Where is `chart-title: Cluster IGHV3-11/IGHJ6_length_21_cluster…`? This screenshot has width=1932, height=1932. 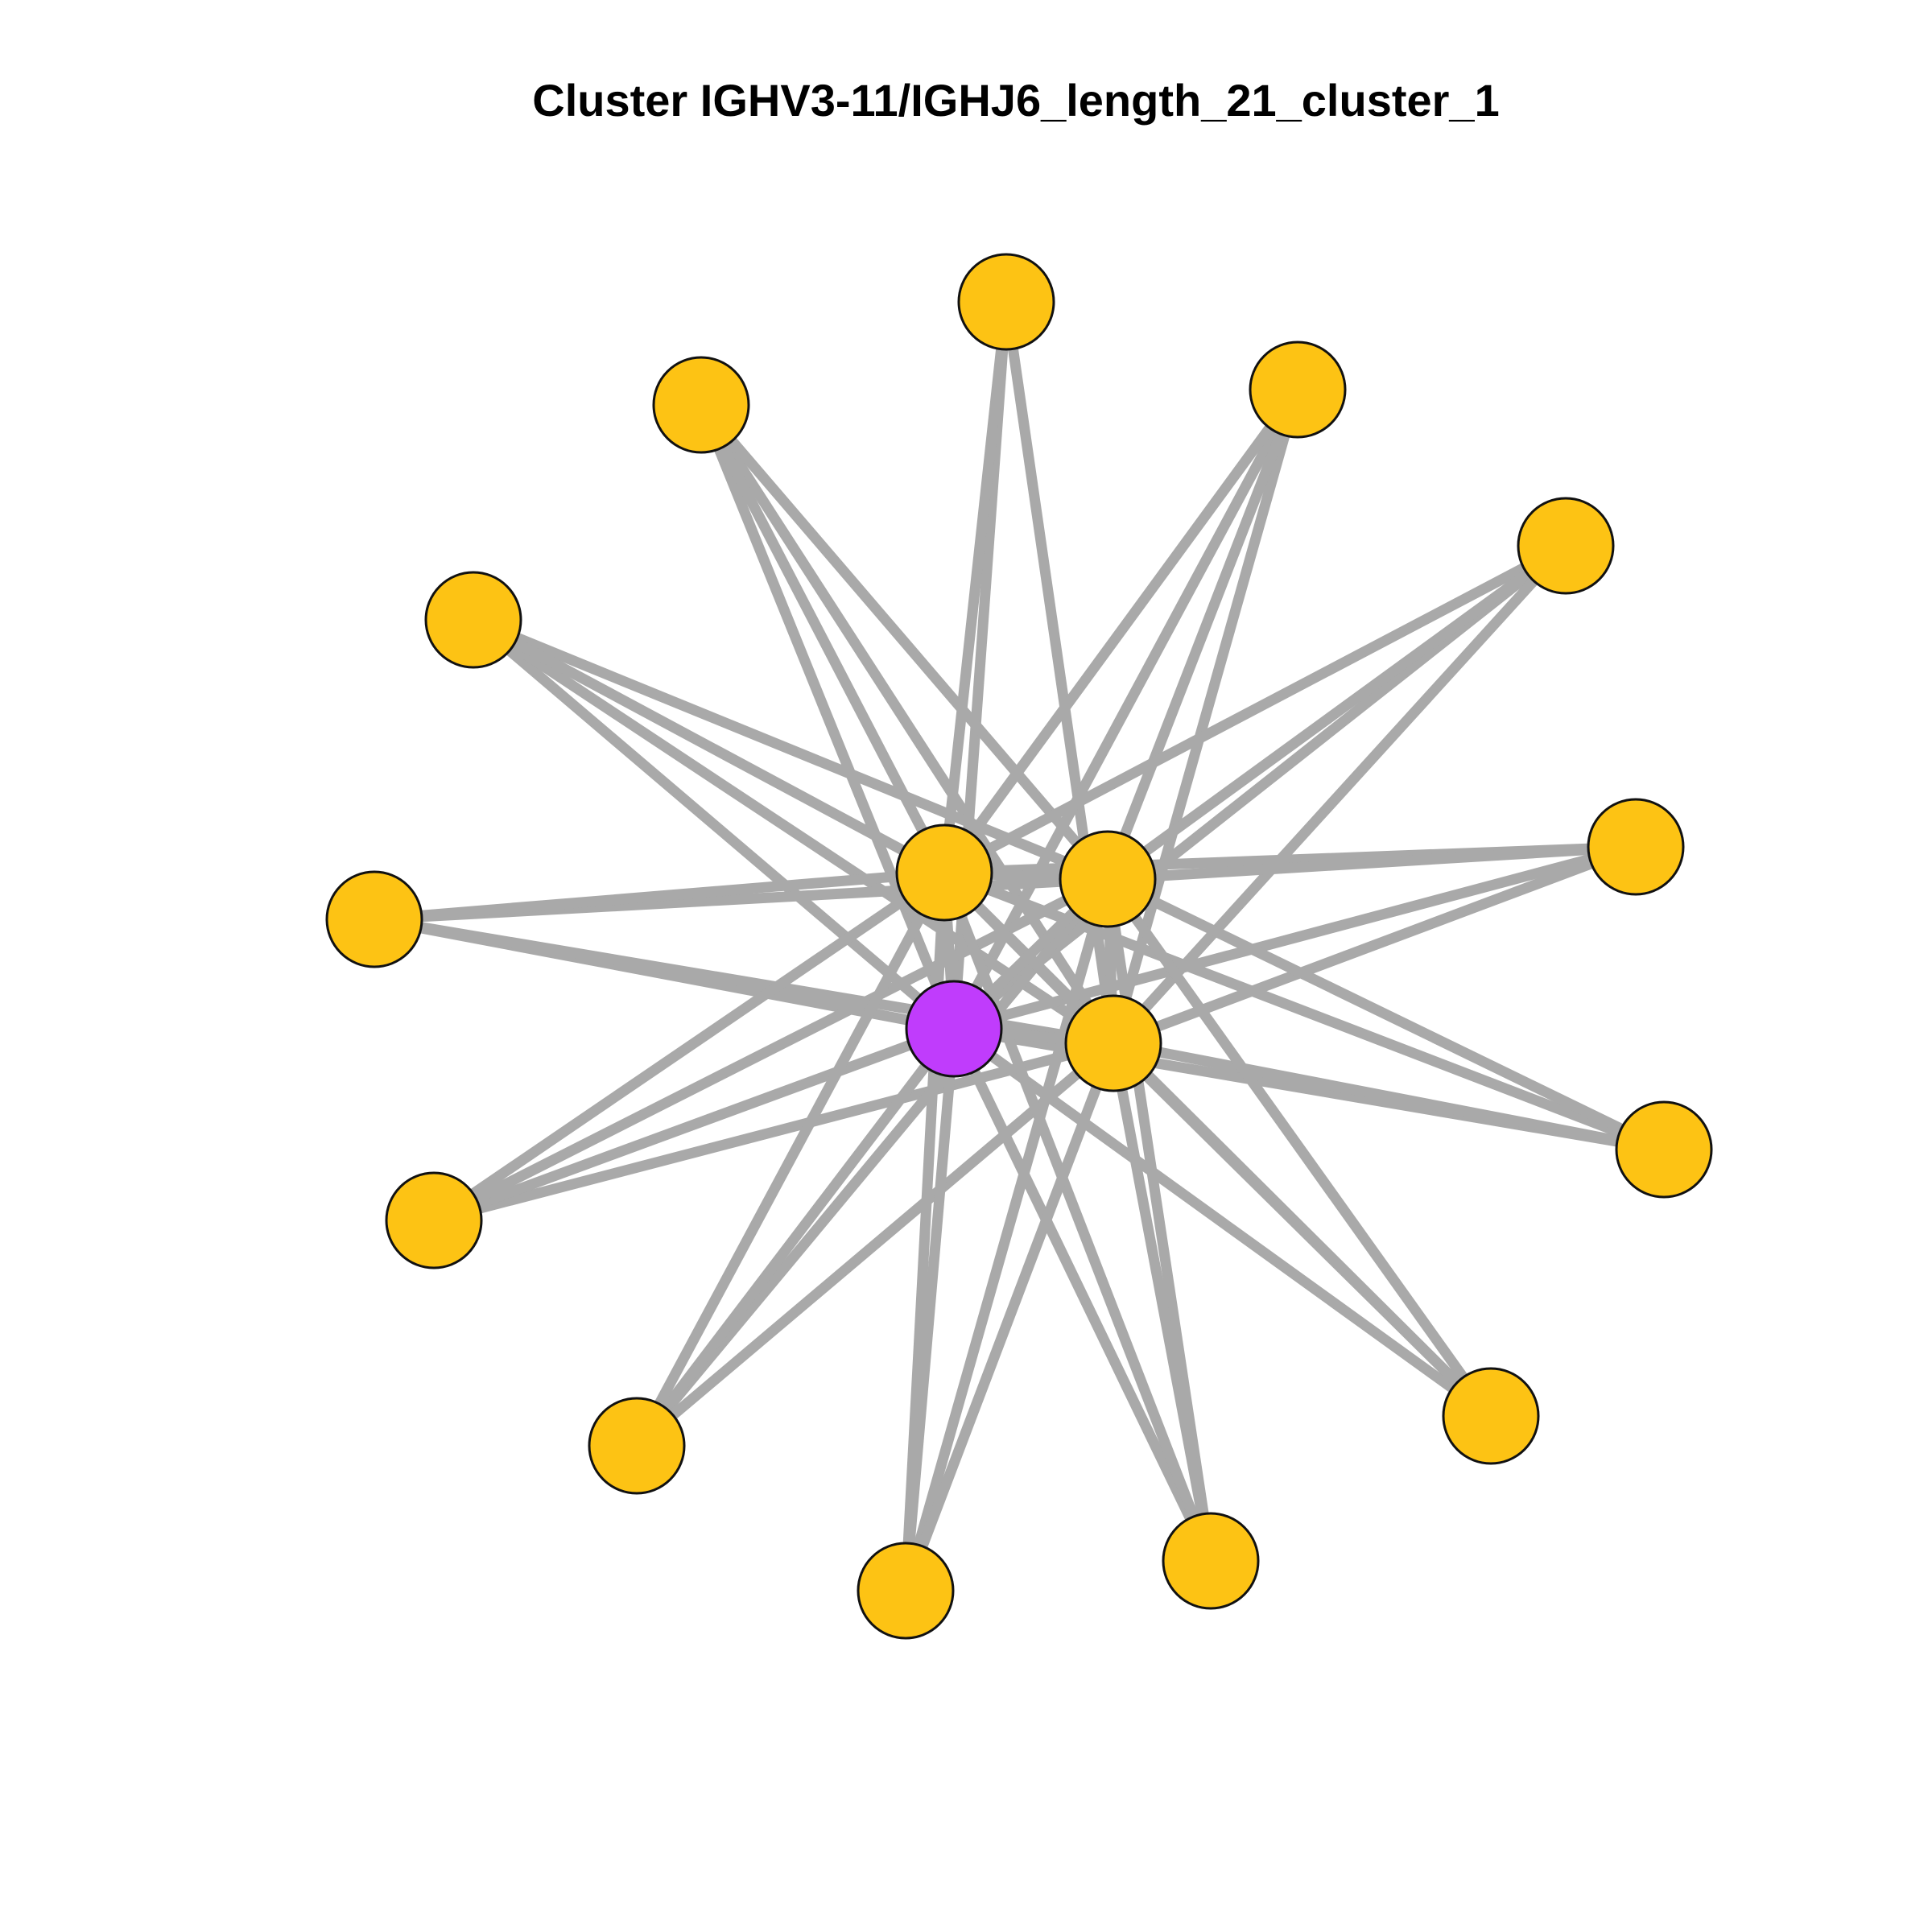 chart-title: Cluster IGHV3-11/IGHJ6_length_21_cluster… is located at coordinates (1015, 100).